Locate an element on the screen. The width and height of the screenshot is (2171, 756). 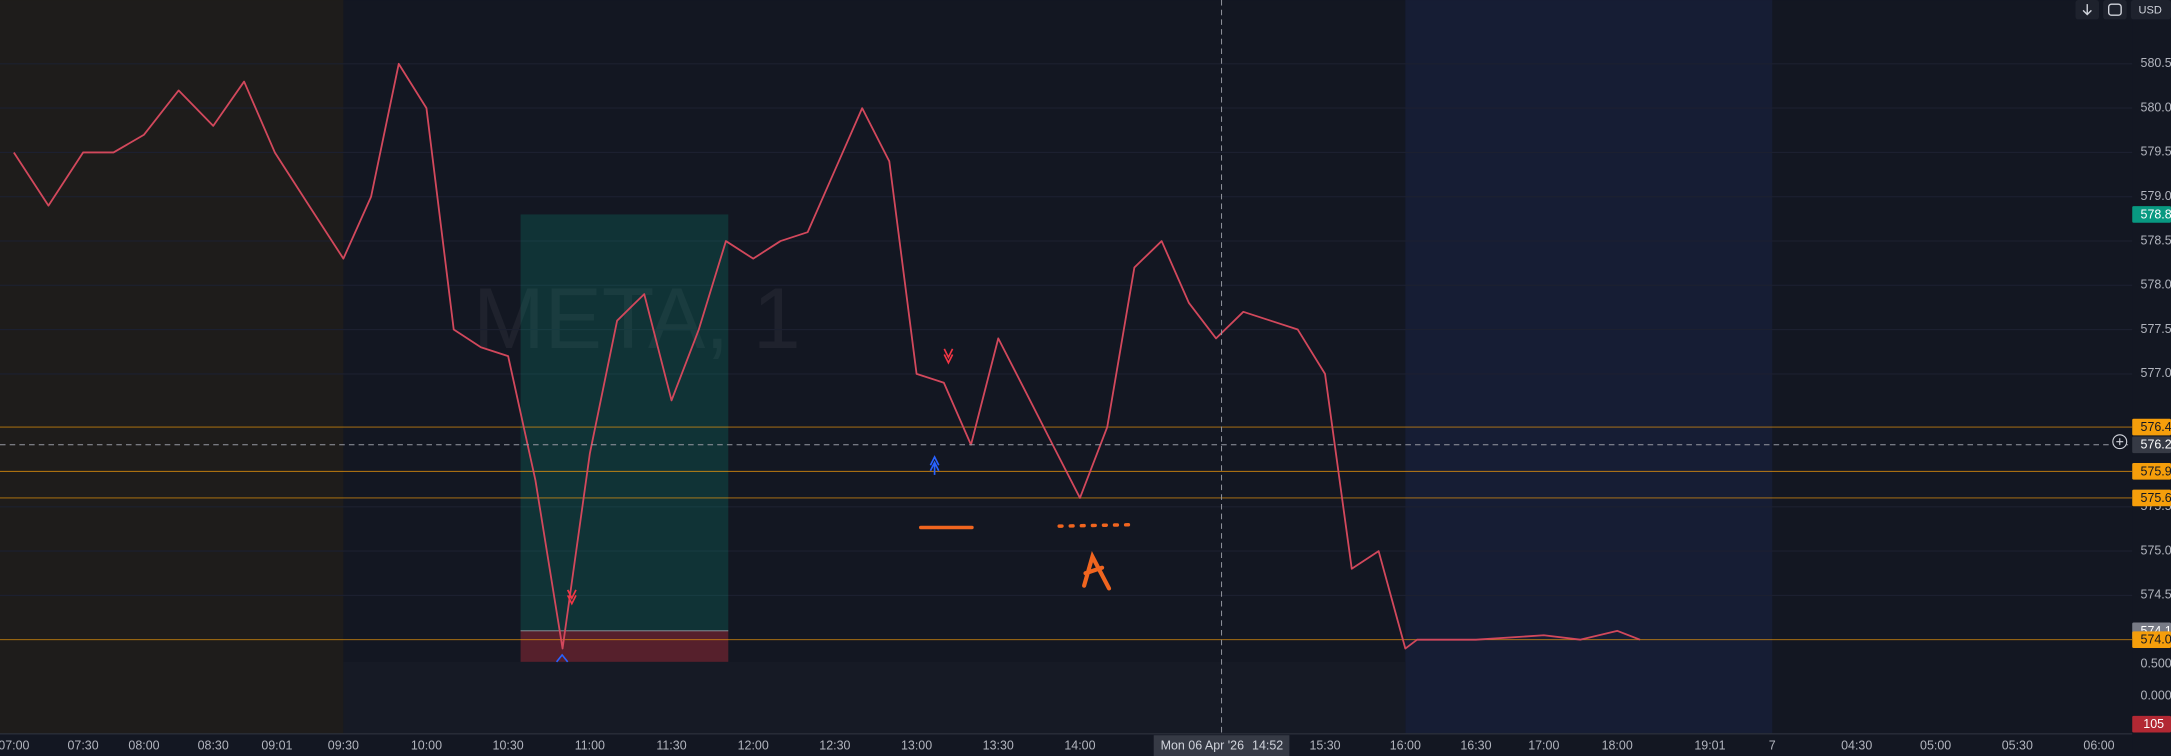
x-tick-label: 05:00 is located at coordinates (1935, 746).